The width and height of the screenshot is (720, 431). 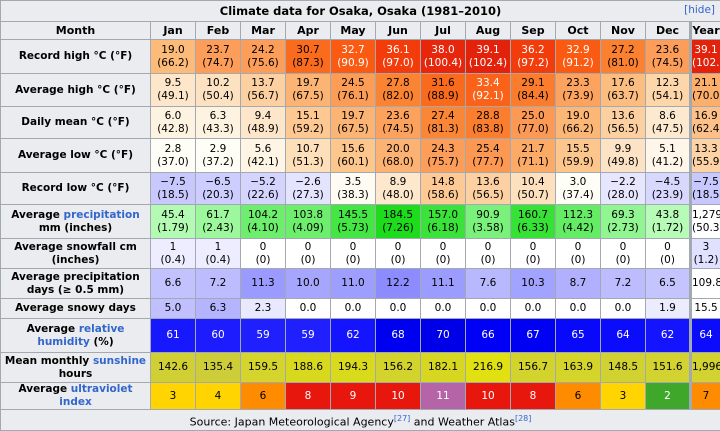 What do you see at coordinates (533, 57) in the screenshot?
I see `data-cell: 36.2(97.2)` at bounding box center [533, 57].